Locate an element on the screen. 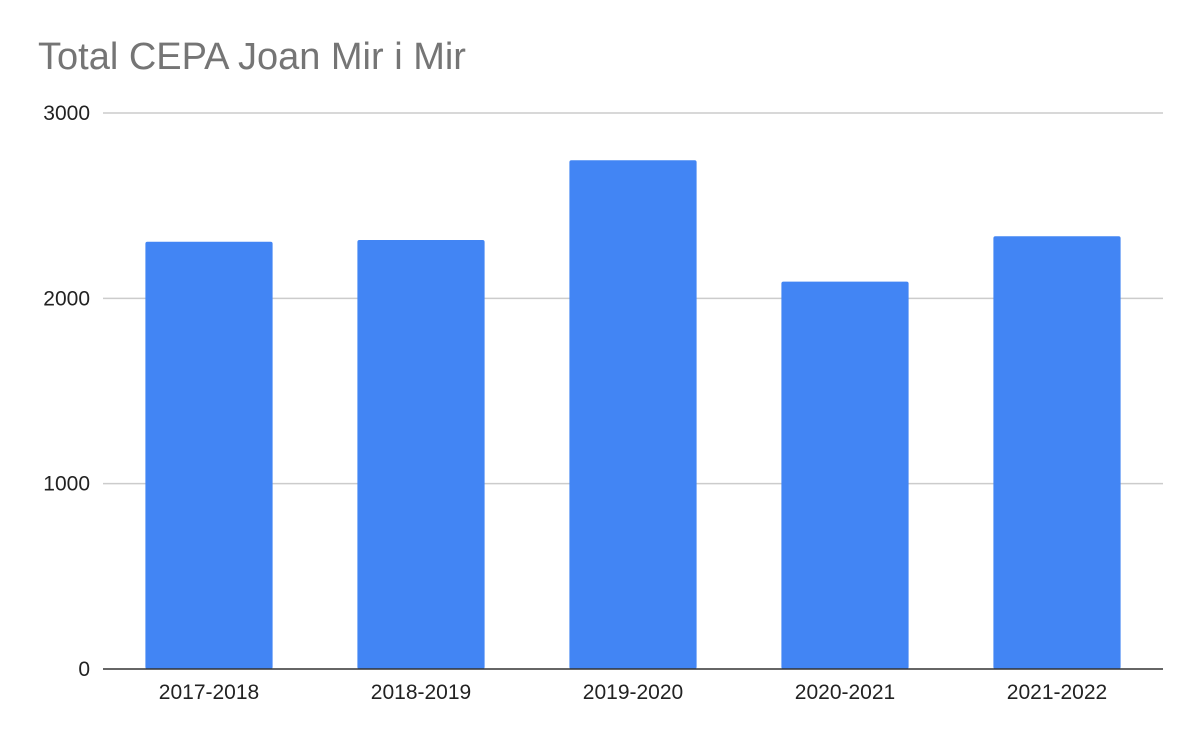 This screenshot has width=1200, height=742. bar-2020-2021 is located at coordinates (845, 475).